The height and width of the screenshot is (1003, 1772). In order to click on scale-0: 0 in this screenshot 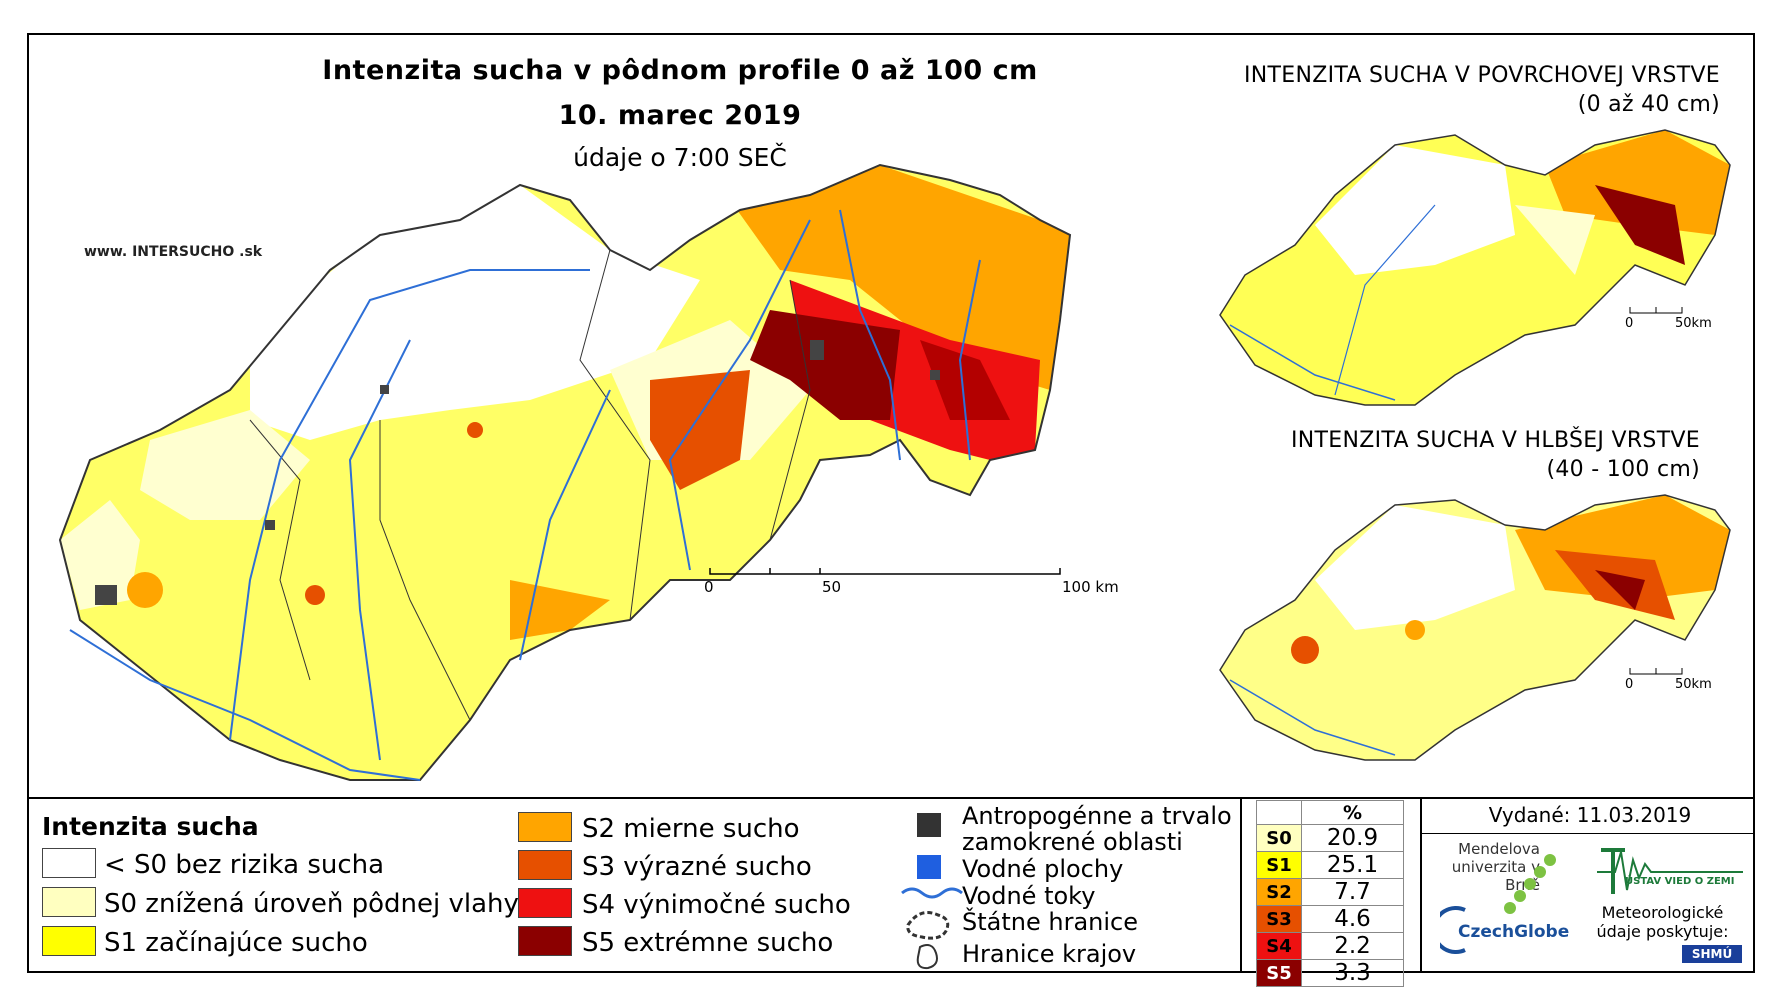, I will do `click(709, 587)`.